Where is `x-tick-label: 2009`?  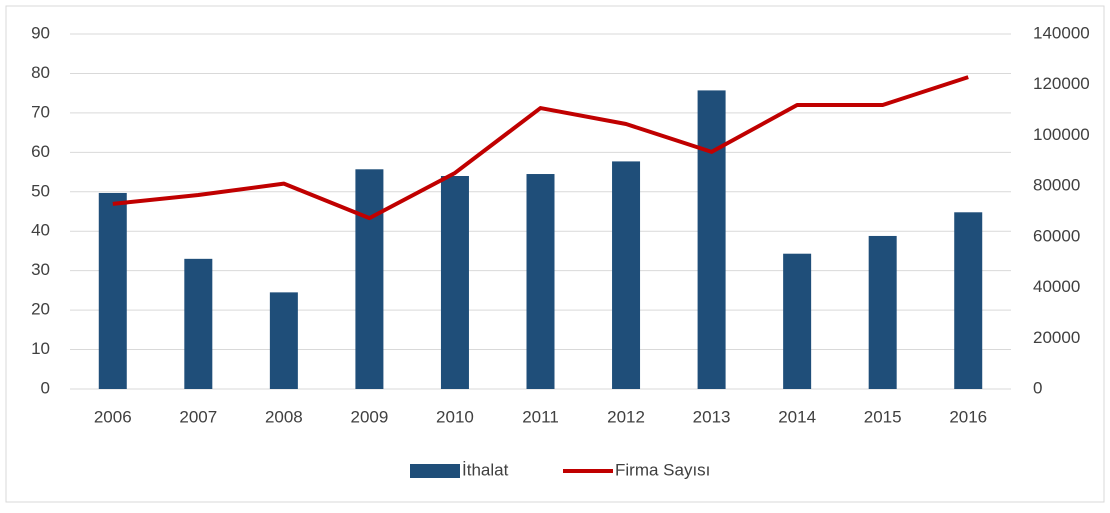
x-tick-label: 2009 is located at coordinates (369, 416).